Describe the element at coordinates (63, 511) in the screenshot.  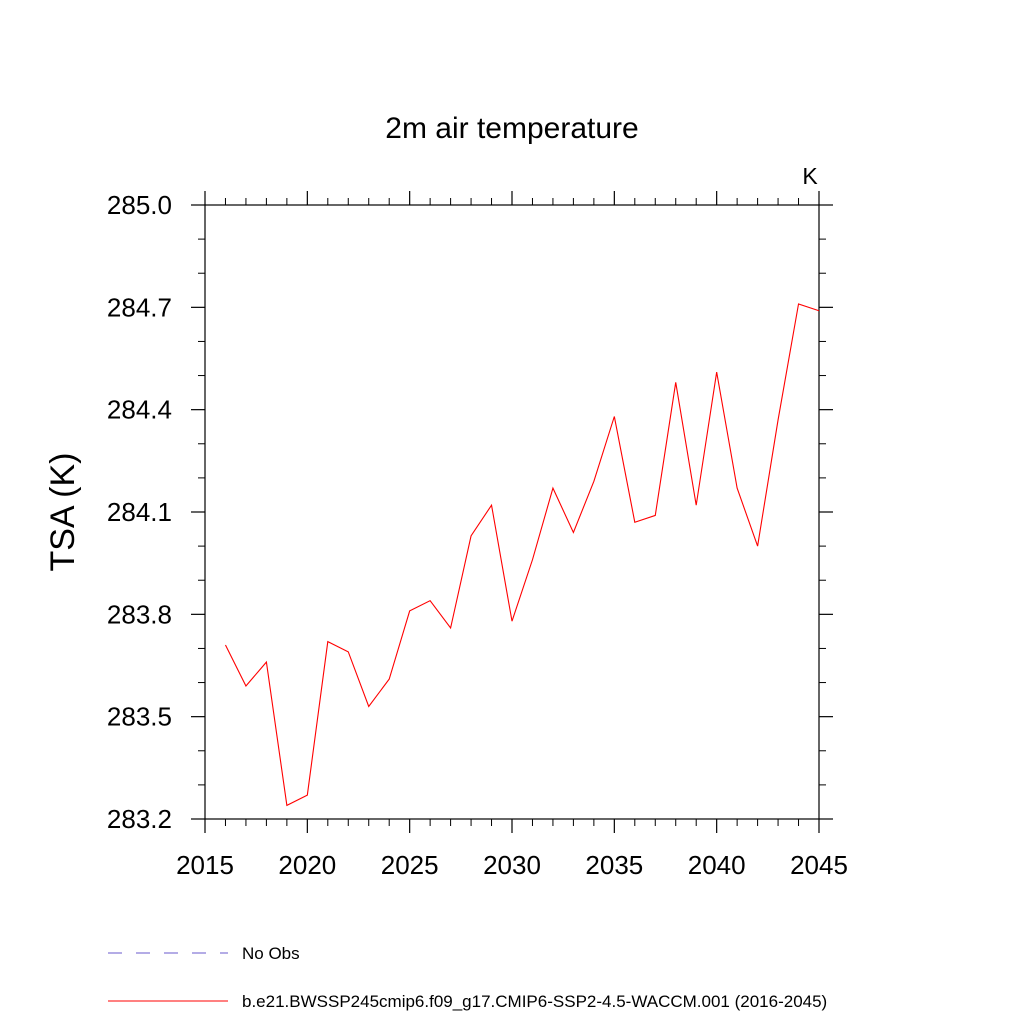
I see `y-axis-label: TSA (K)` at that location.